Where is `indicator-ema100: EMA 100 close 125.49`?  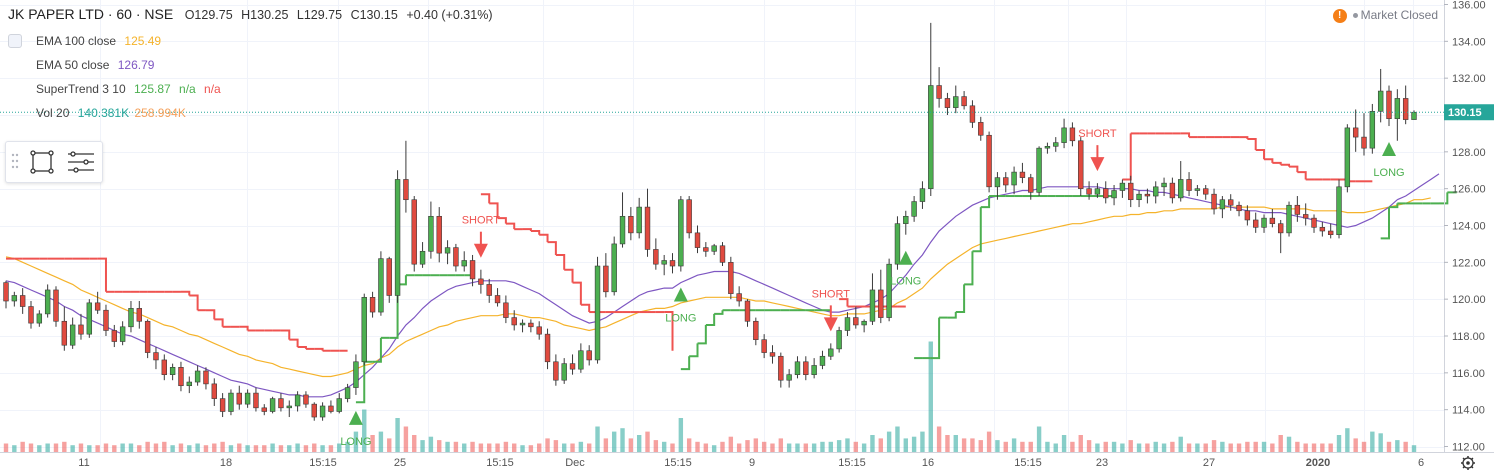 indicator-ema100: EMA 100 close 125.49 is located at coordinates (98, 41).